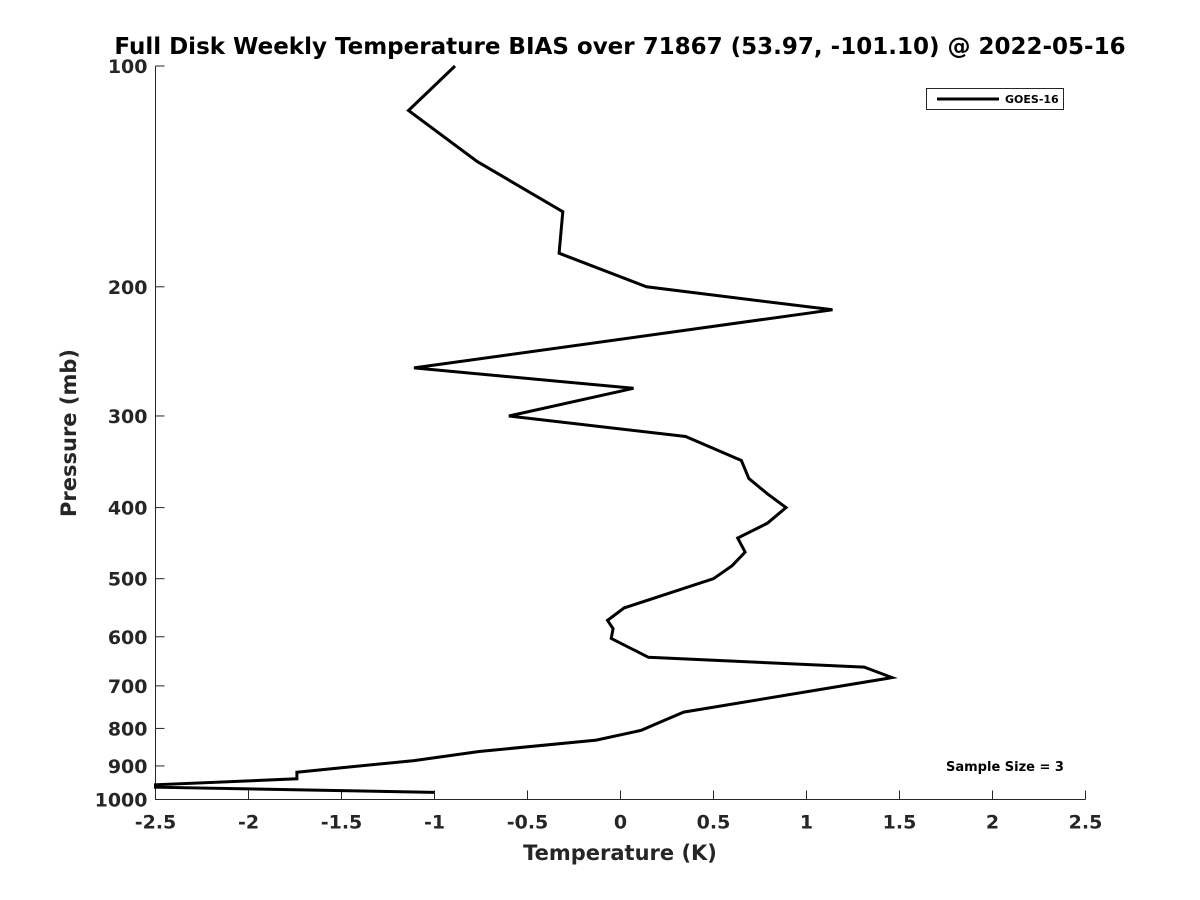 The width and height of the screenshot is (1200, 900). Describe the element at coordinates (620, 853) in the screenshot. I see `x-axis-label: Temperature (K)` at that location.